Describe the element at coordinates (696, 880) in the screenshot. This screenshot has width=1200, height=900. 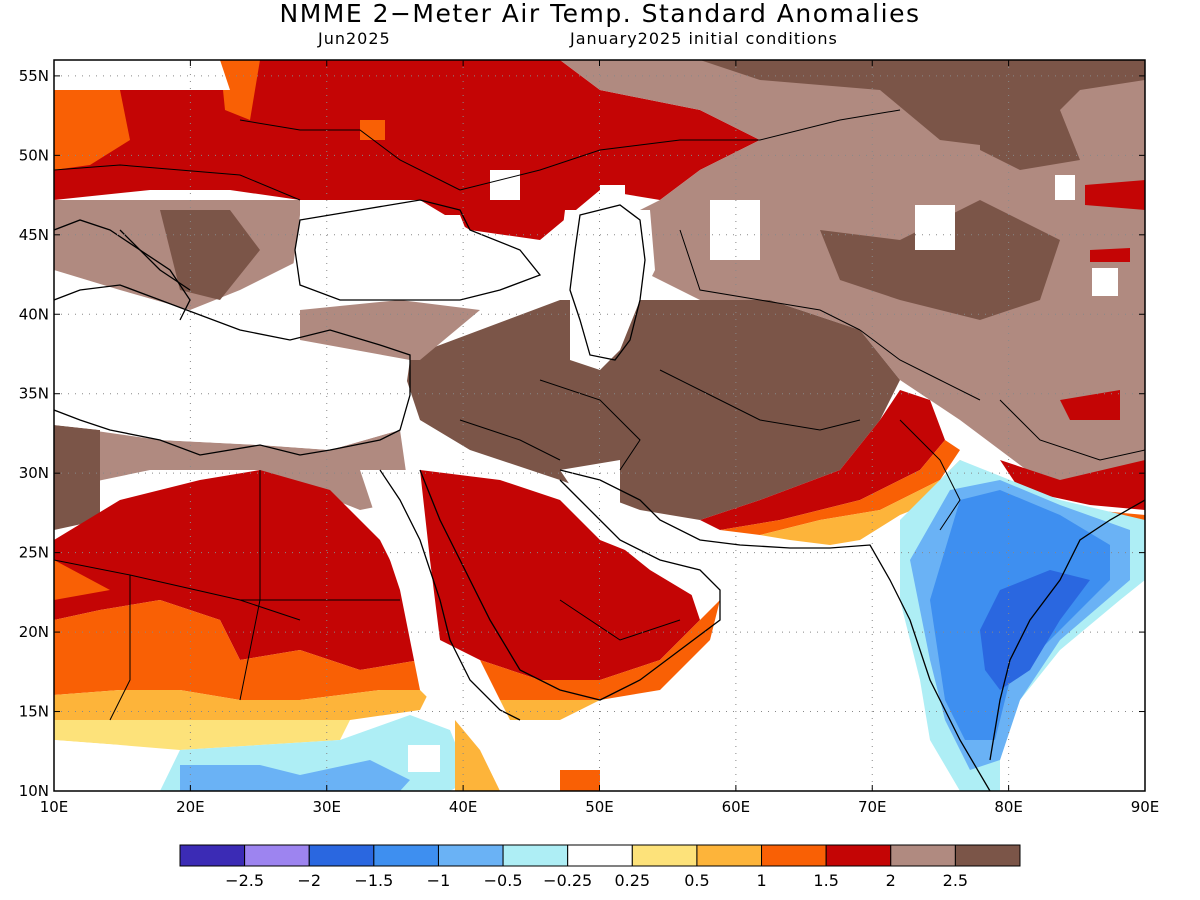
I see `colorbar-label: 0.5` at that location.